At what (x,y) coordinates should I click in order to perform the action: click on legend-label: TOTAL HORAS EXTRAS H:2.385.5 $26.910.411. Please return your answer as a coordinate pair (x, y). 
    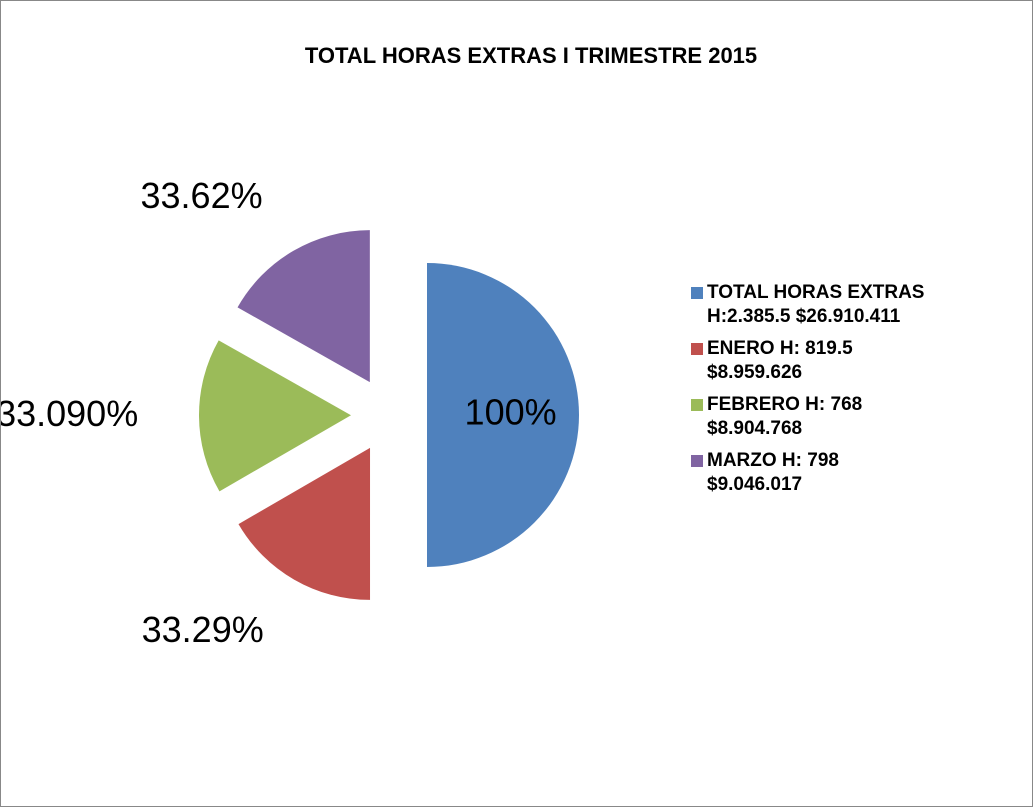
    Looking at the image, I should click on (816, 304).